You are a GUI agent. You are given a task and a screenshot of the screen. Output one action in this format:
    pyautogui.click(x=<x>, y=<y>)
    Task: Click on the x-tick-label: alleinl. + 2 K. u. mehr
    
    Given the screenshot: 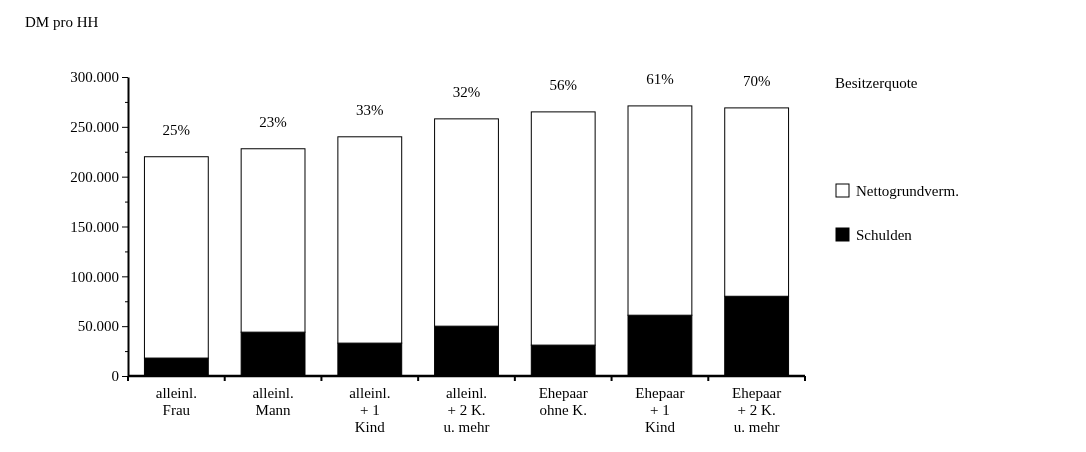 What is the action you would take?
    pyautogui.click(x=466, y=410)
    